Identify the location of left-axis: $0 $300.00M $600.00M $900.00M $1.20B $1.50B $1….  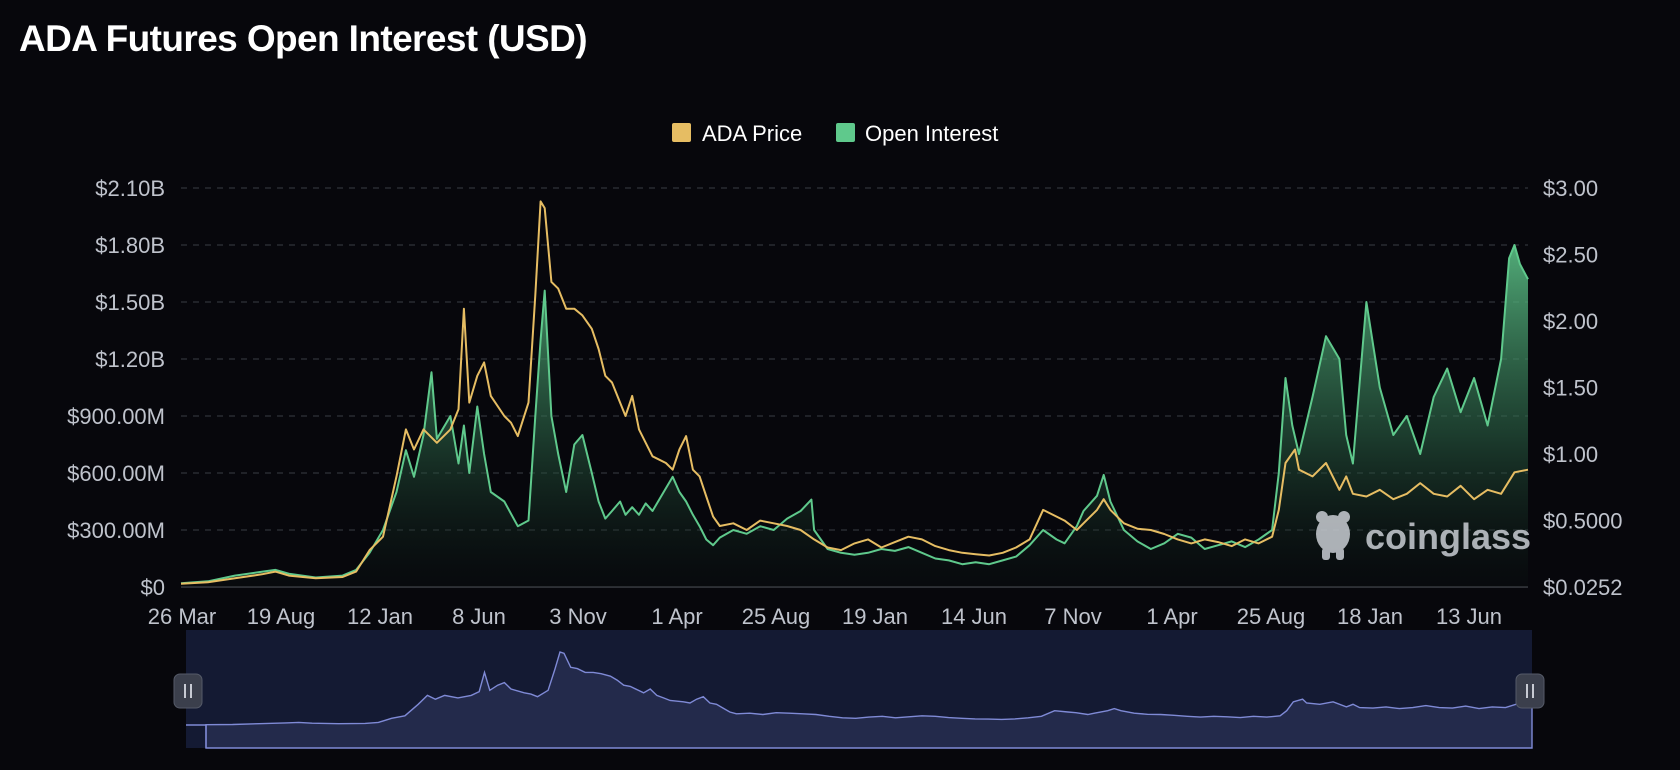
(116, 388).